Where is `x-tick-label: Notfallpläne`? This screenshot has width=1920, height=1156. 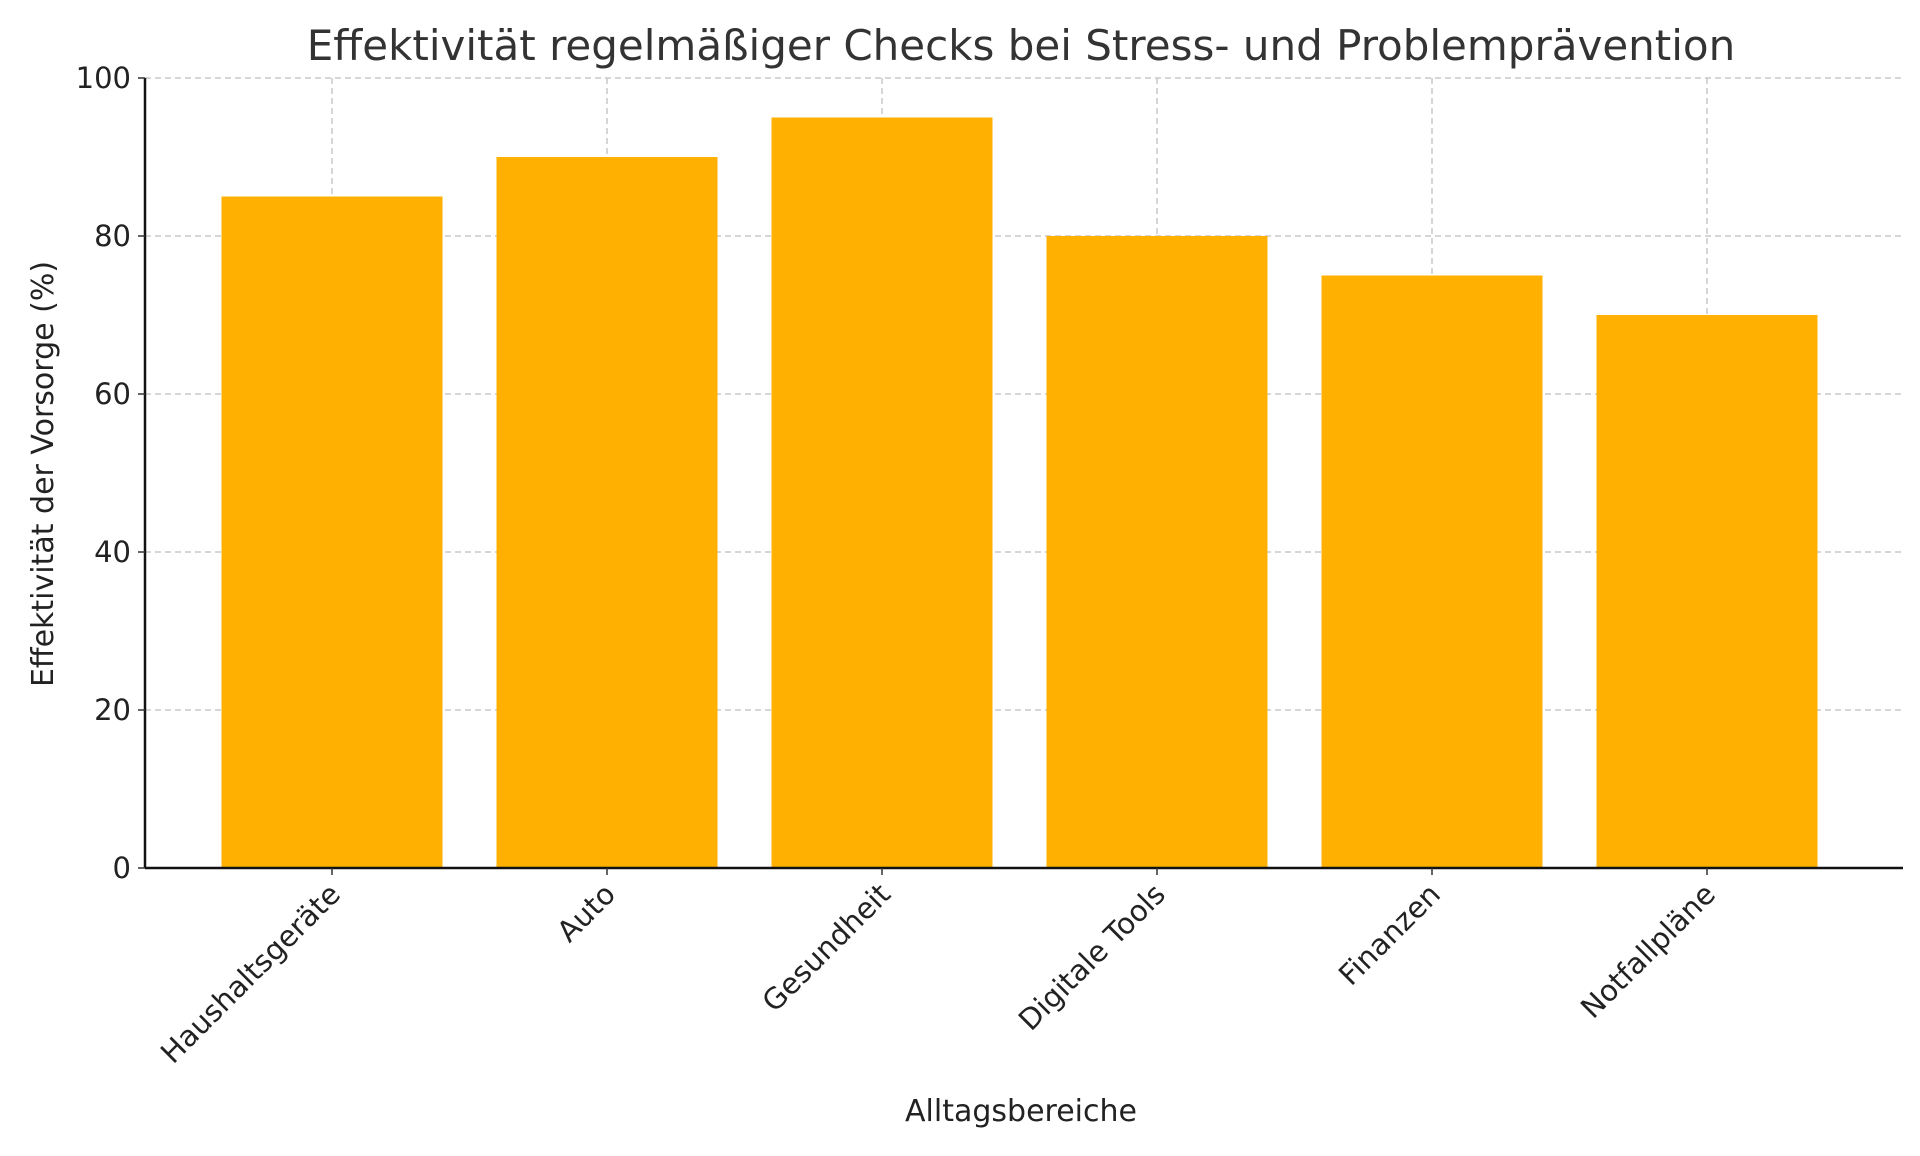
x-tick-label: Notfallpläne is located at coordinates (1648, 951).